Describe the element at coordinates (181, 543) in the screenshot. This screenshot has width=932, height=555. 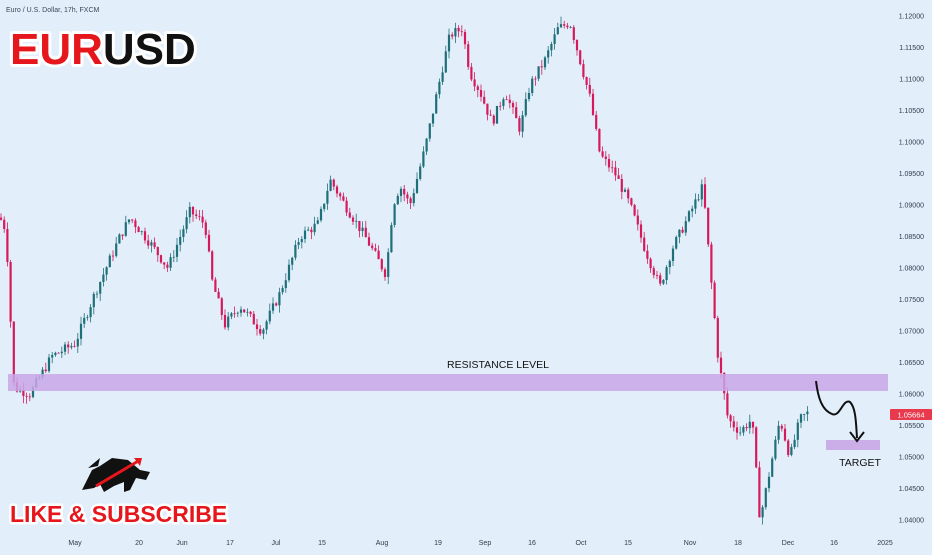
I see `x-tick-label: Jun` at that location.